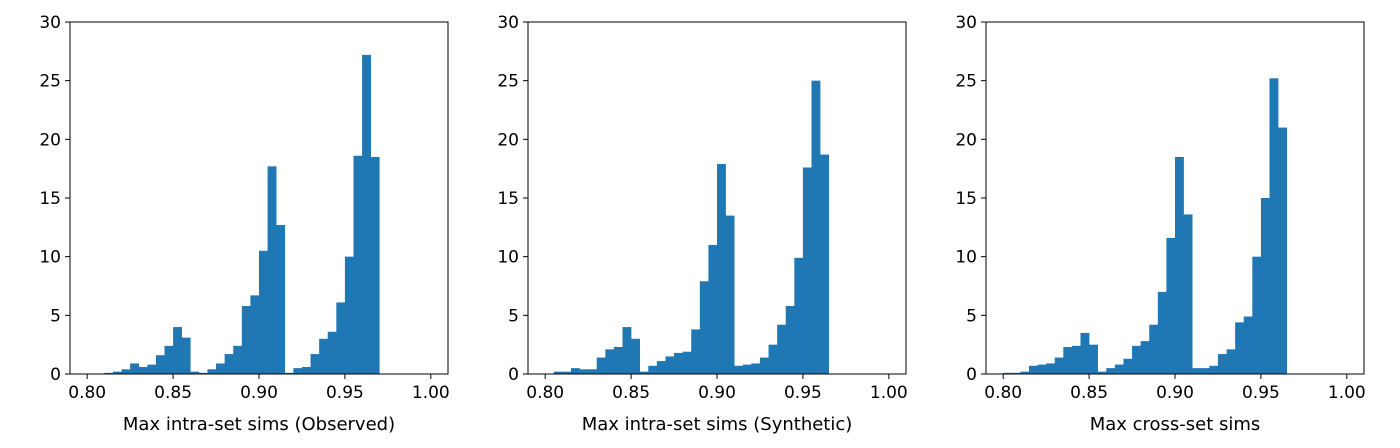 This screenshot has height=448, width=1400. I want to click on y-tick-label: 25, so click(508, 82).